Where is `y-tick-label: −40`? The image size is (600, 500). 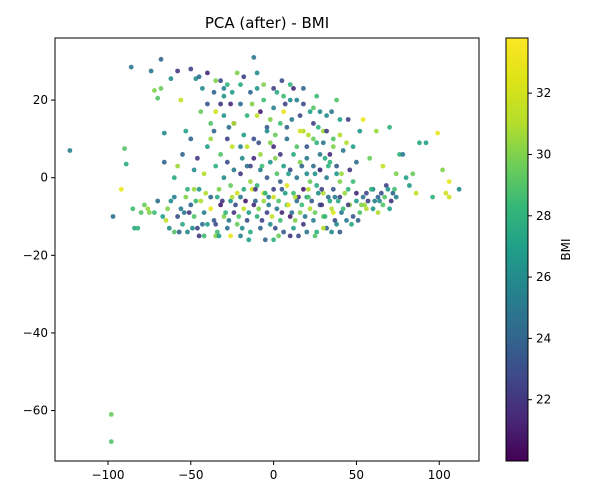 y-tick-label: −40 is located at coordinates (35, 333).